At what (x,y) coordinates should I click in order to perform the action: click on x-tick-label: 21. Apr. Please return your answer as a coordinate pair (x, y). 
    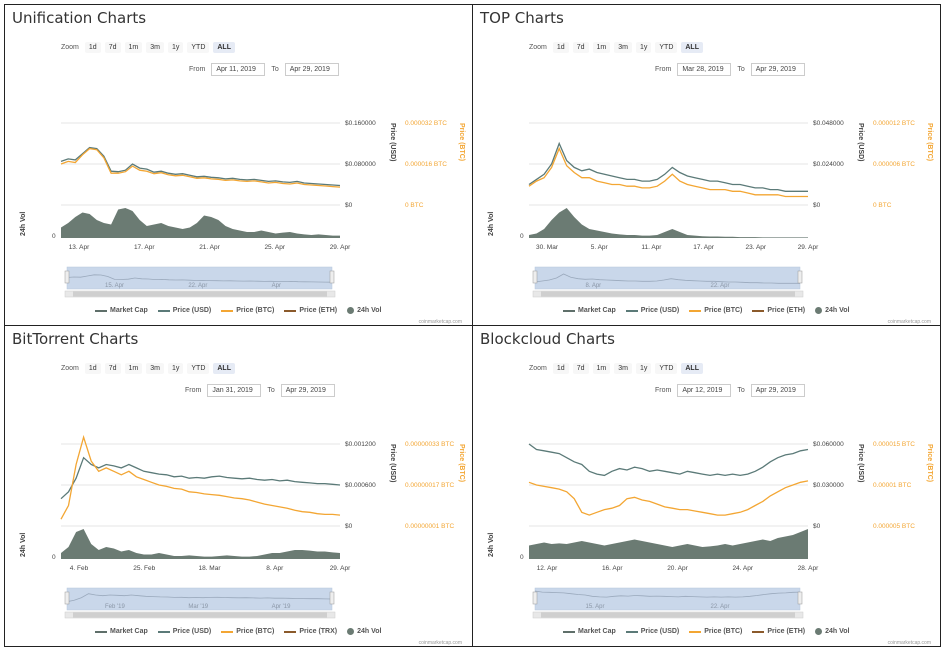
    Looking at the image, I should click on (209, 247).